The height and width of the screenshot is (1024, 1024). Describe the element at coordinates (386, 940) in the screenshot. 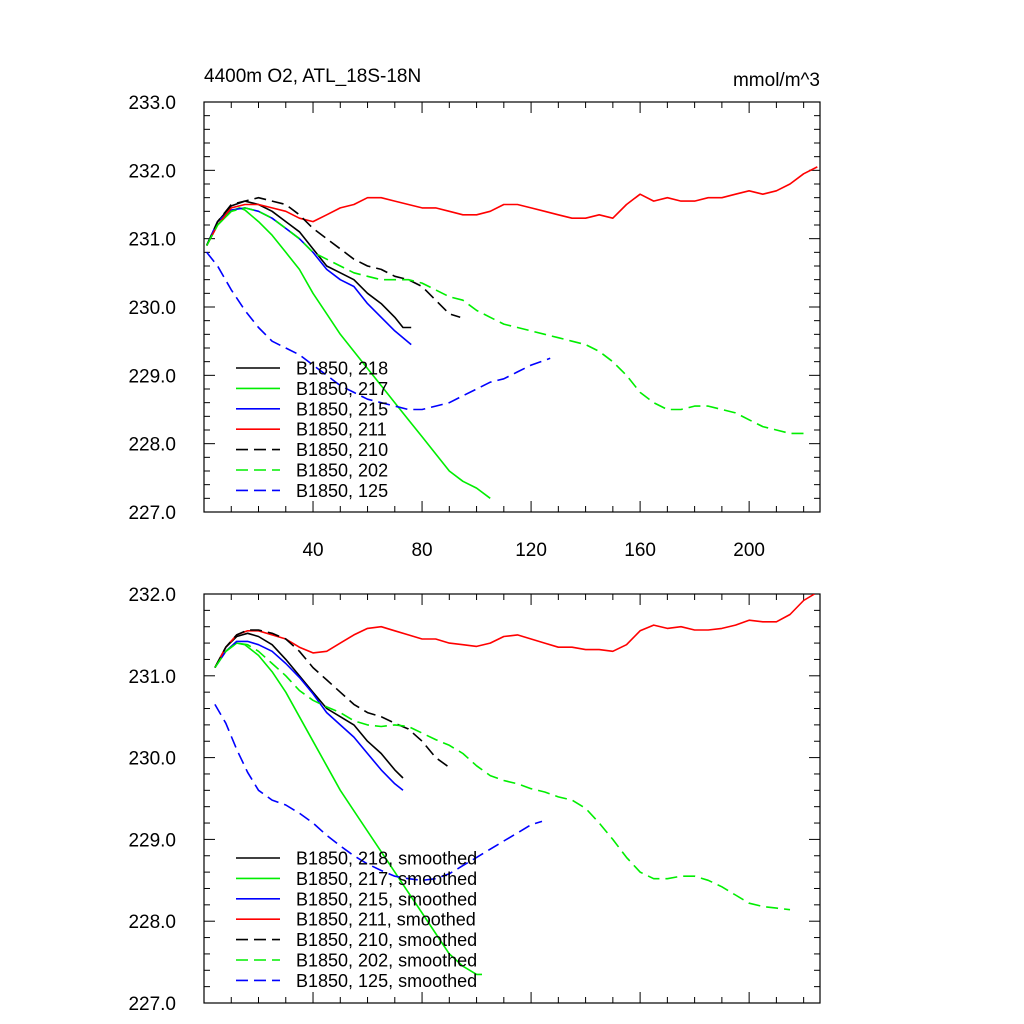

I see `legend-label: B1850, 210, smoothed` at that location.